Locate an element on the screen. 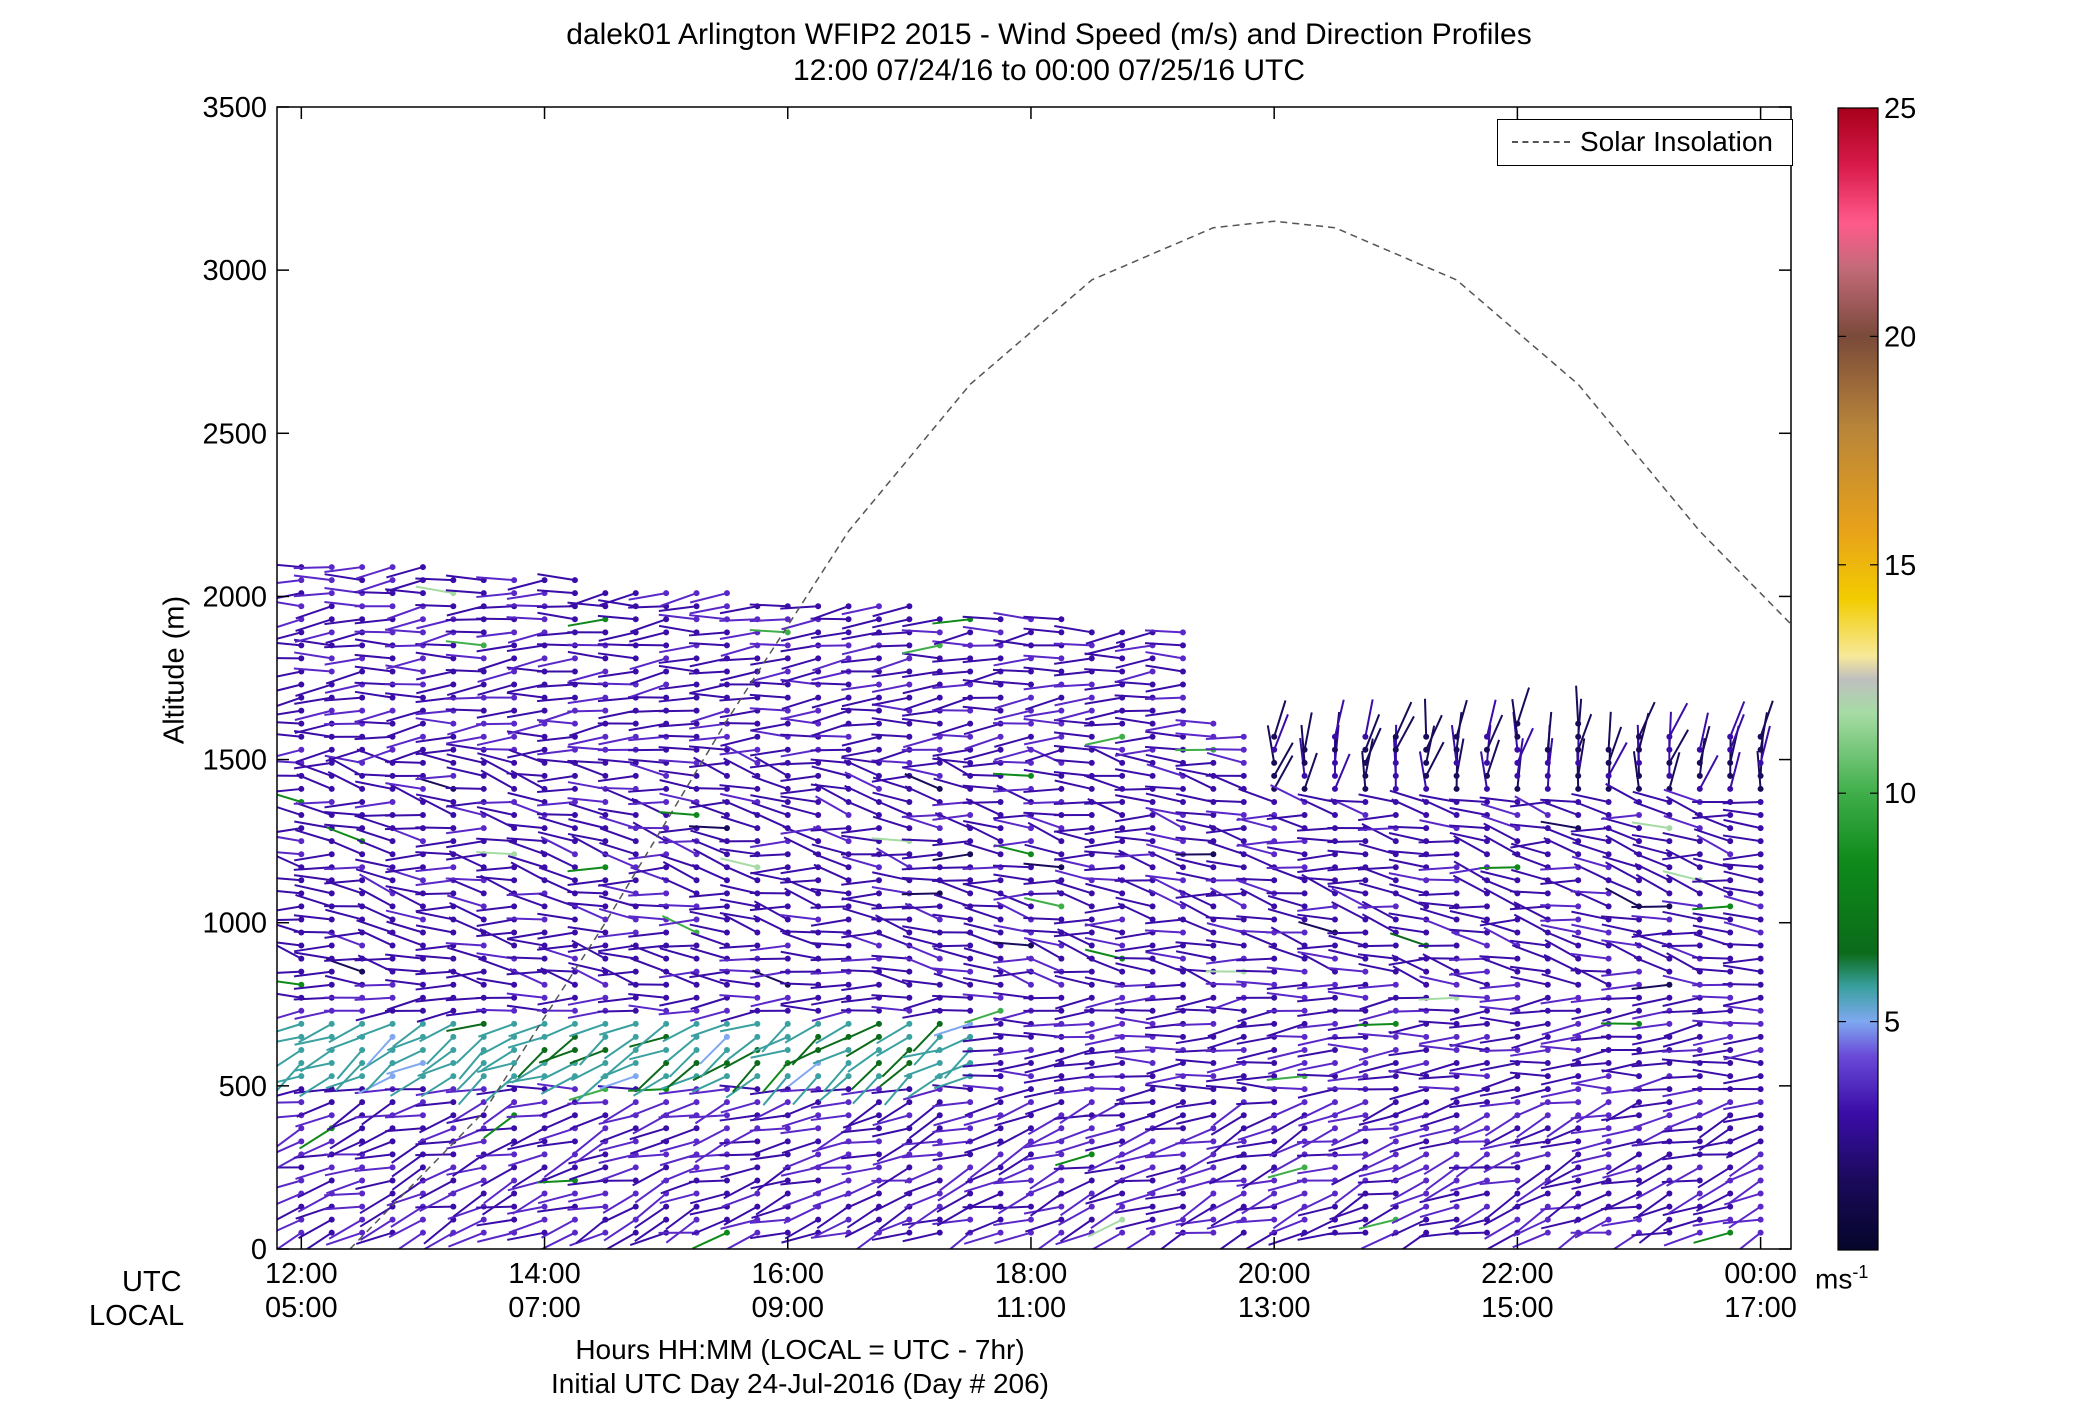 Image resolution: width=2098 pixels, height=1425 pixels. legend-solar-label: Solar Insolation is located at coordinates (1677, 141).